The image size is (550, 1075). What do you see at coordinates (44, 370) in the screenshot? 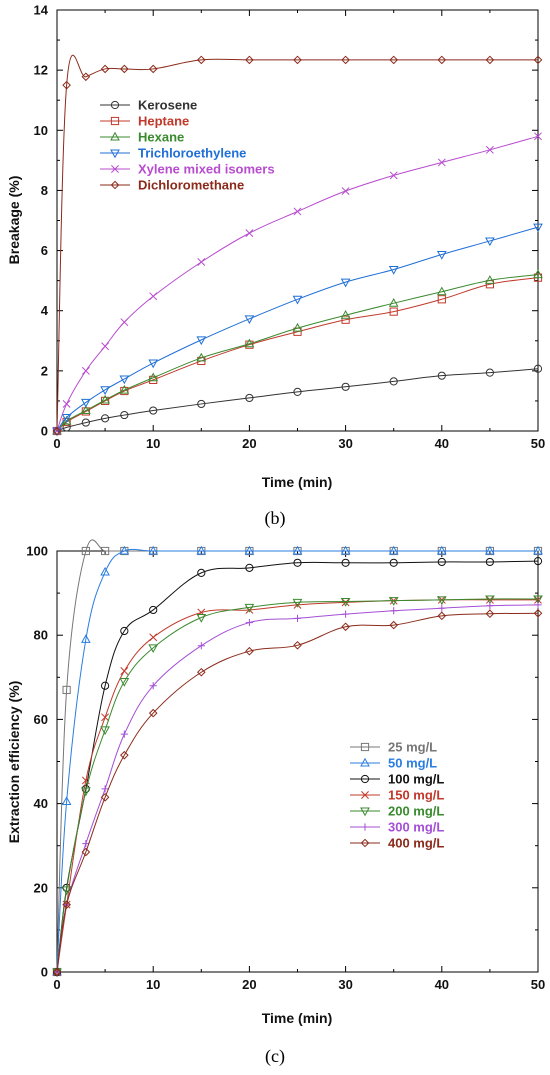
I see `y-tick-label-b: 2` at bounding box center [44, 370].